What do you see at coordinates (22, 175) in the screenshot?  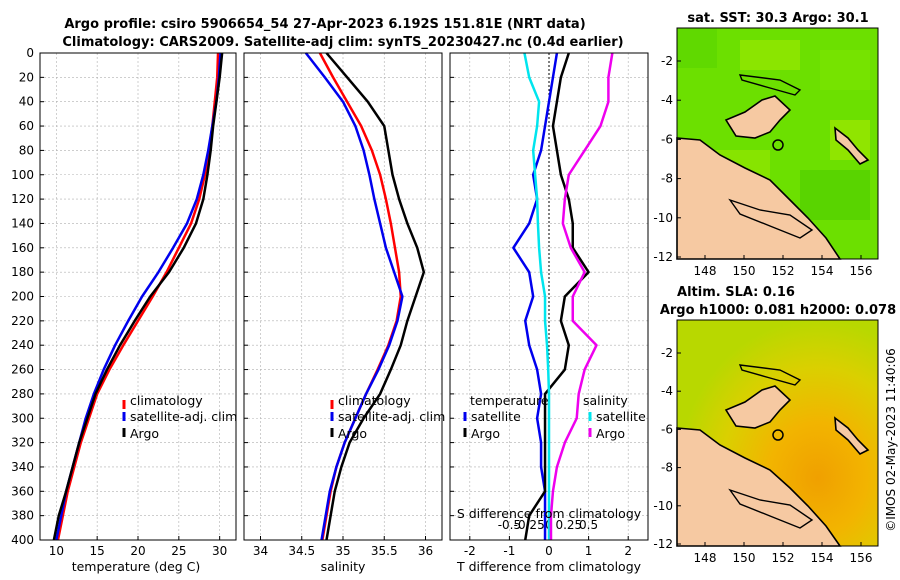 I see `depth-tick-label: 100` at bounding box center [22, 175].